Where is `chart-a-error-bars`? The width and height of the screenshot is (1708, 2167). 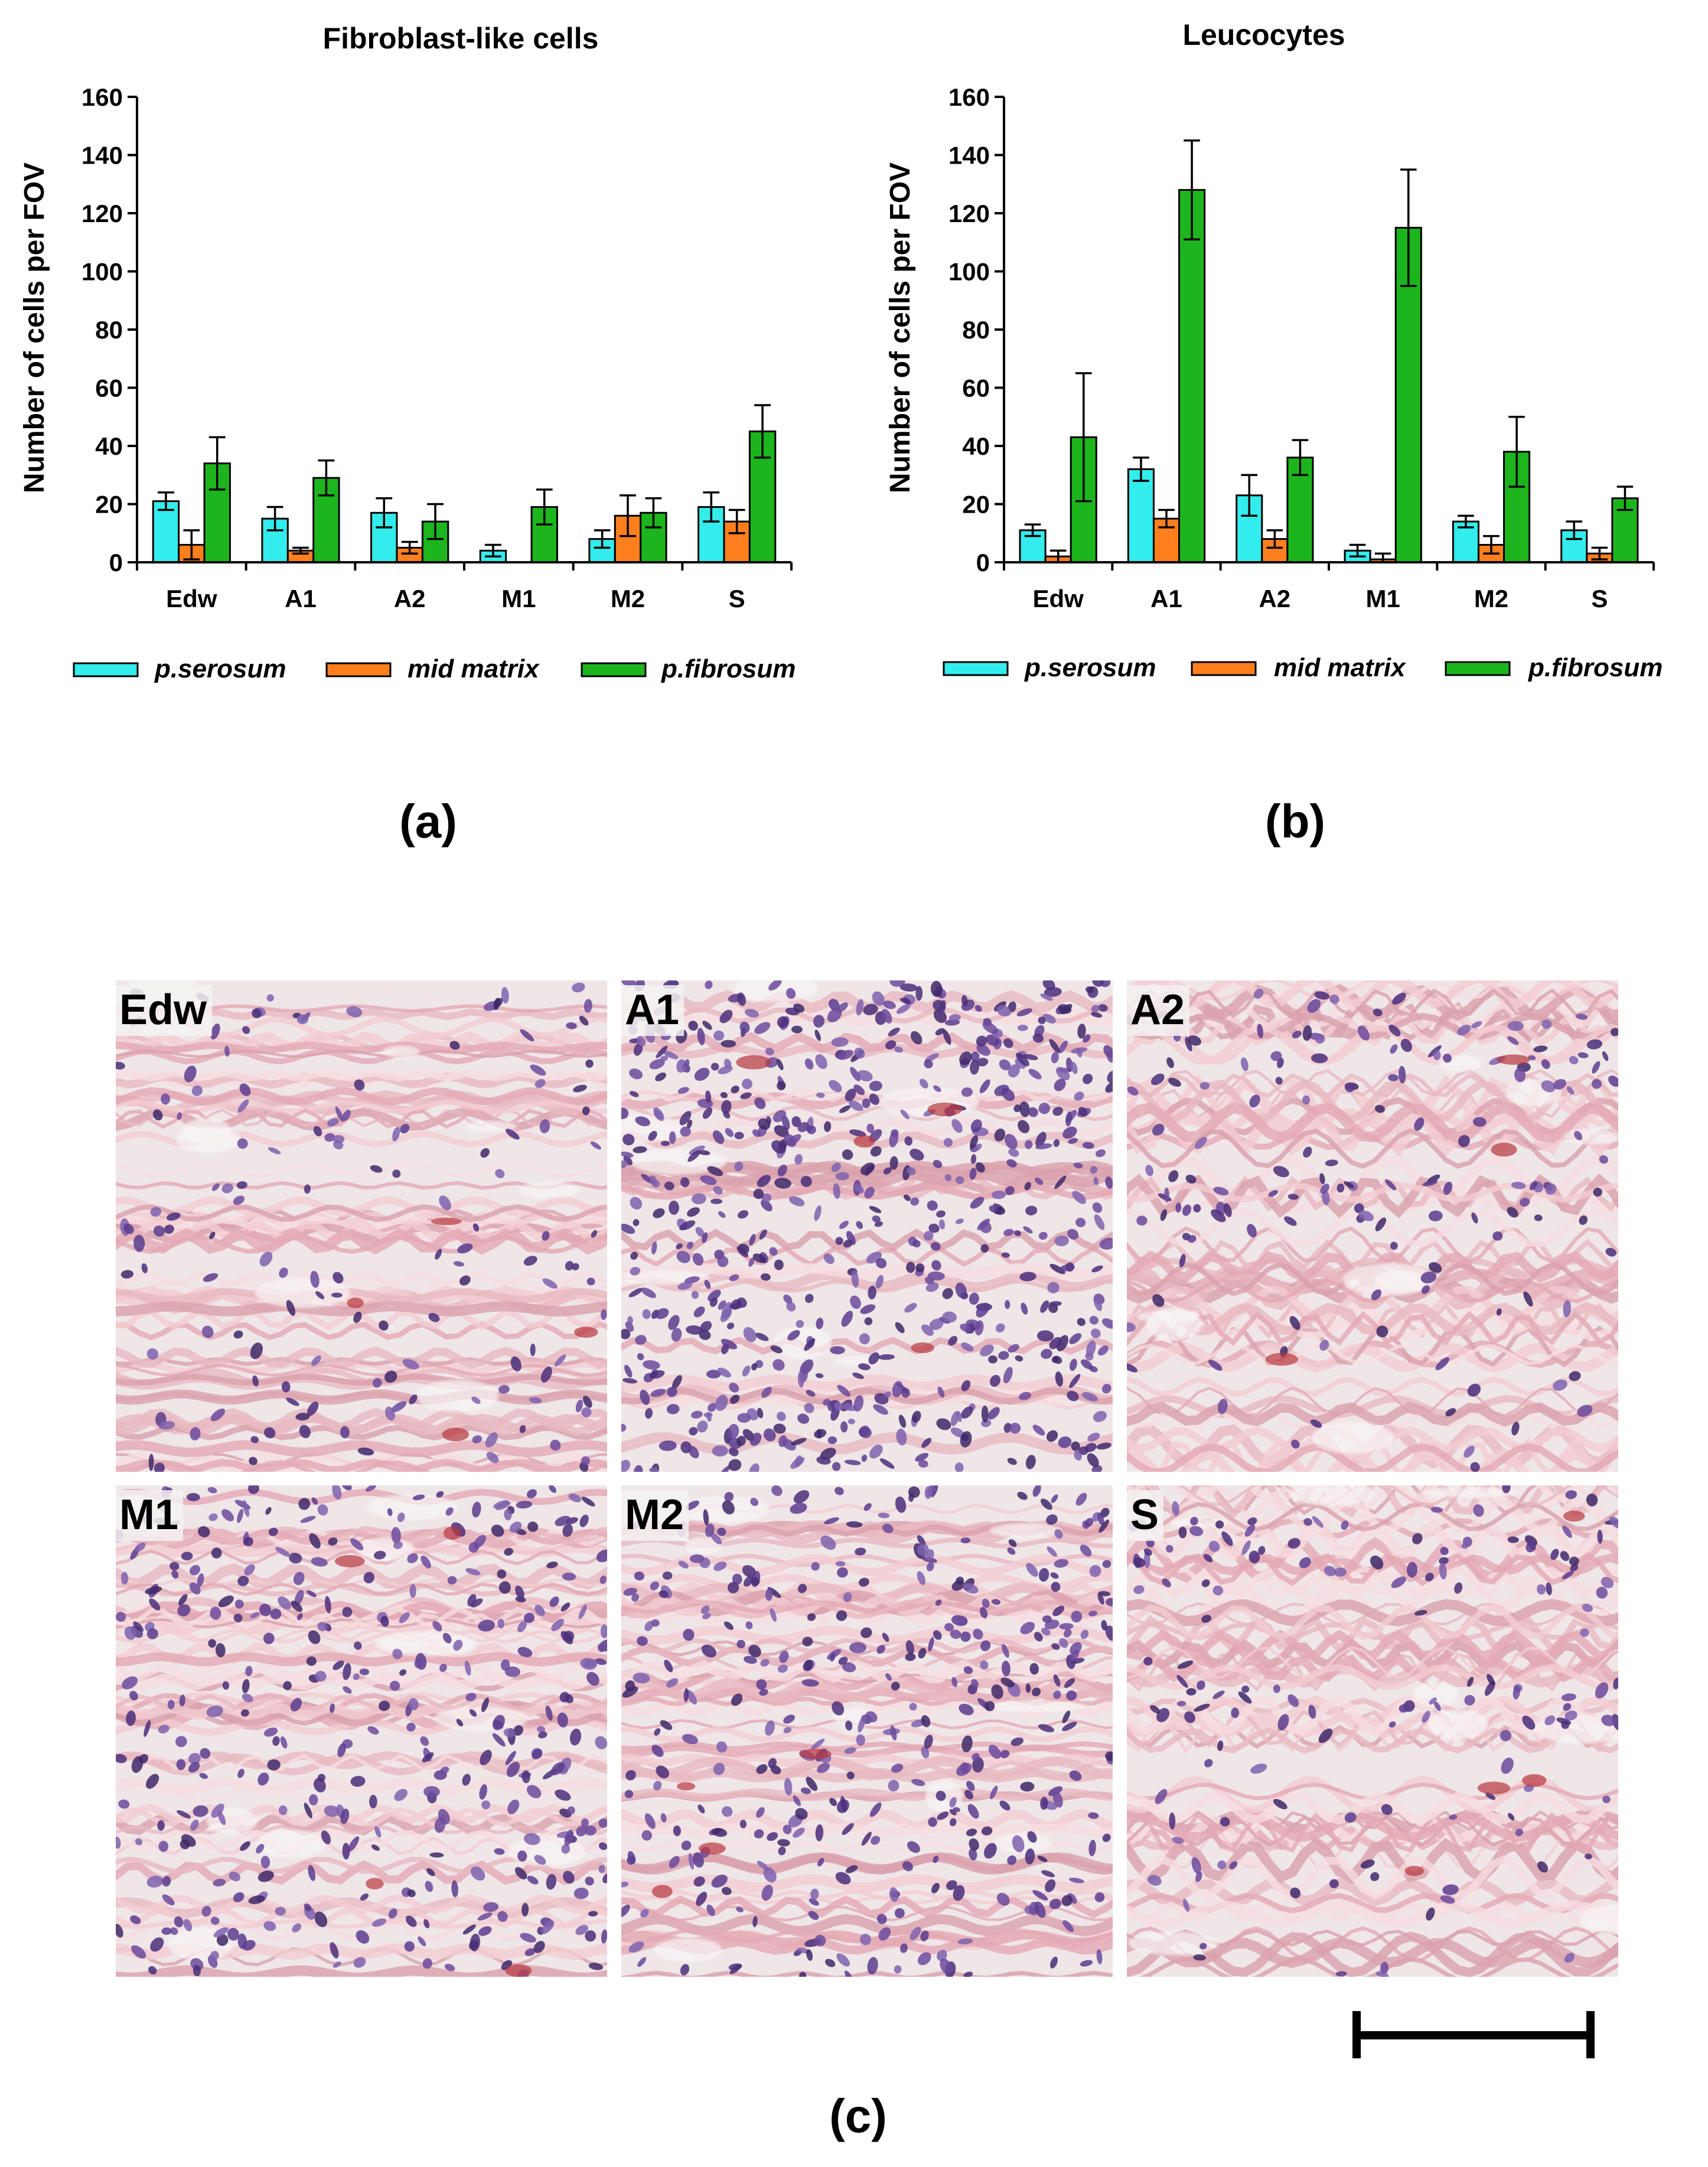
chart-a-error-bars is located at coordinates (464, 482).